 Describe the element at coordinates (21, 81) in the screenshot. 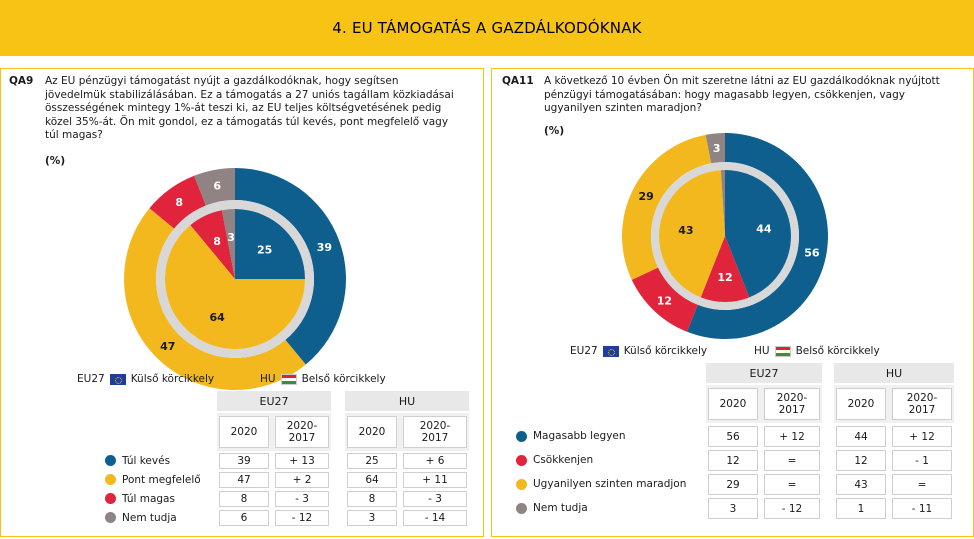

I see `question-code: QA9` at that location.